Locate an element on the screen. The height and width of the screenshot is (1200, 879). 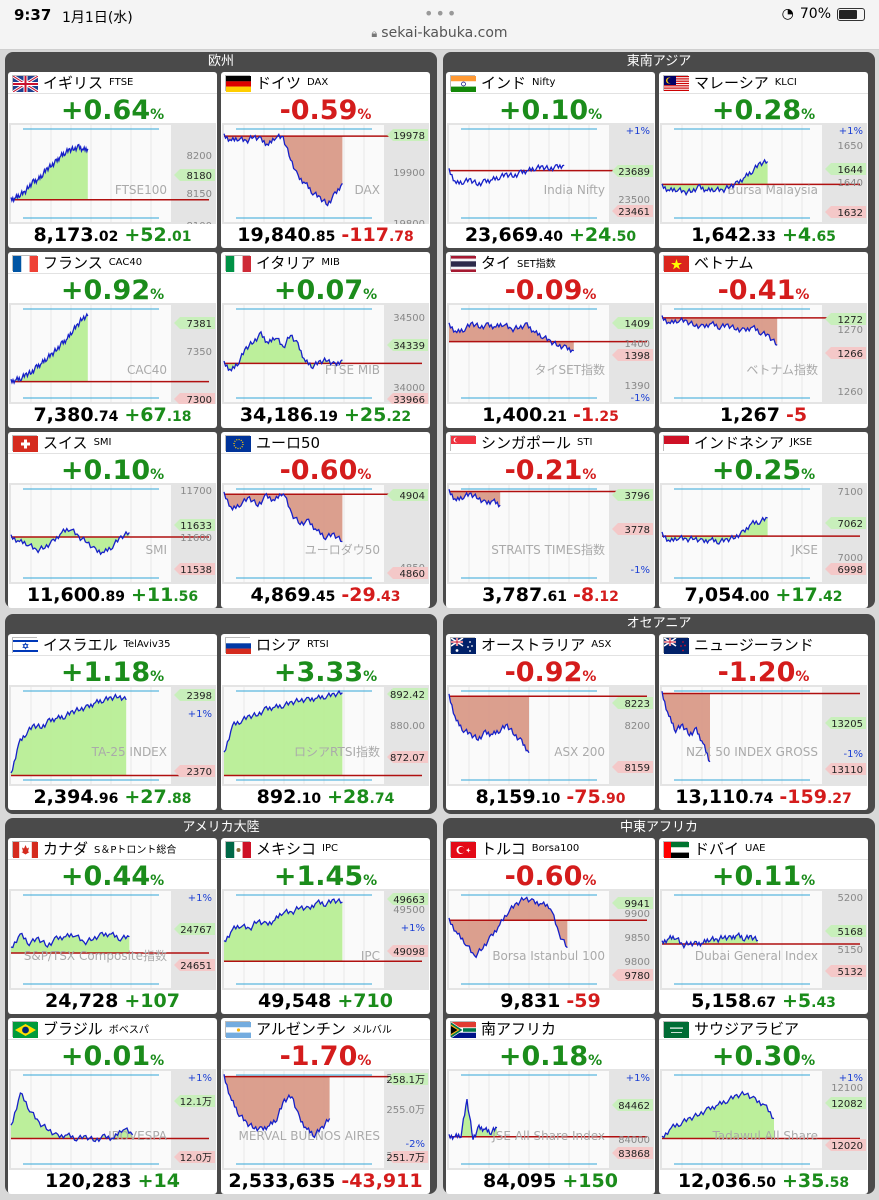
price-decimal: .50 is located at coordinates (763, 1183).